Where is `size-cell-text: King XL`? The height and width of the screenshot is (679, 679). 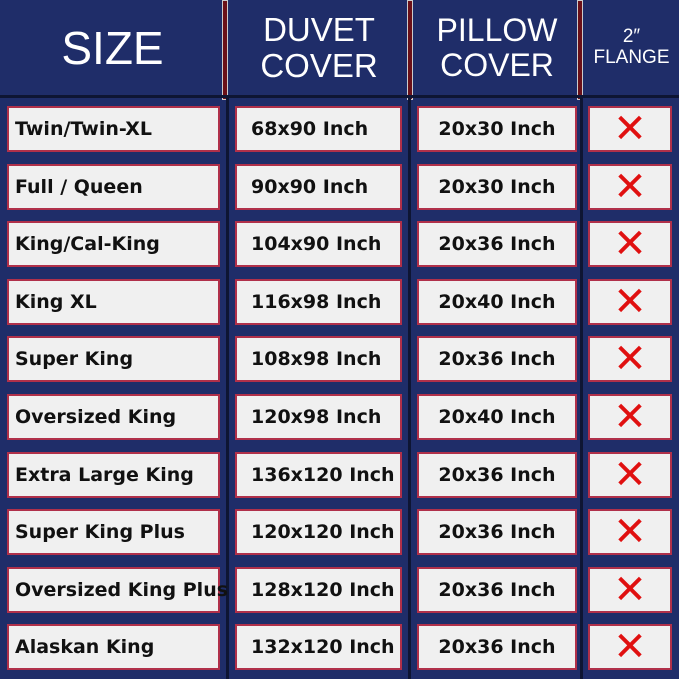 size-cell-text: King XL is located at coordinates (56, 301).